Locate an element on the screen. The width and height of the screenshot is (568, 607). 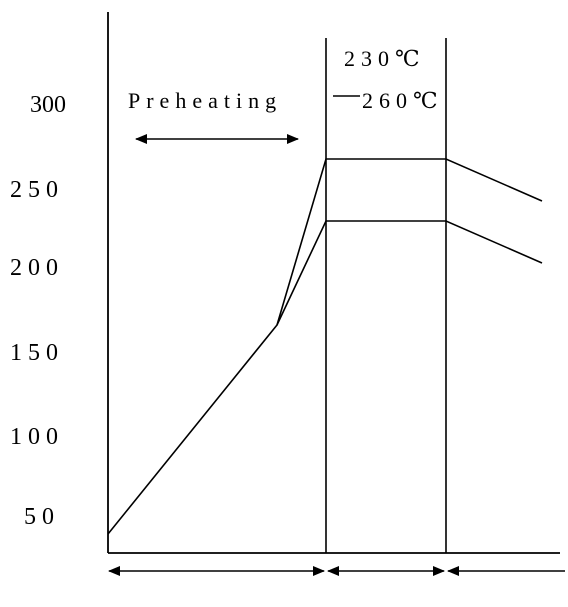
y-tick-label: 150 is located at coordinates (37, 353).